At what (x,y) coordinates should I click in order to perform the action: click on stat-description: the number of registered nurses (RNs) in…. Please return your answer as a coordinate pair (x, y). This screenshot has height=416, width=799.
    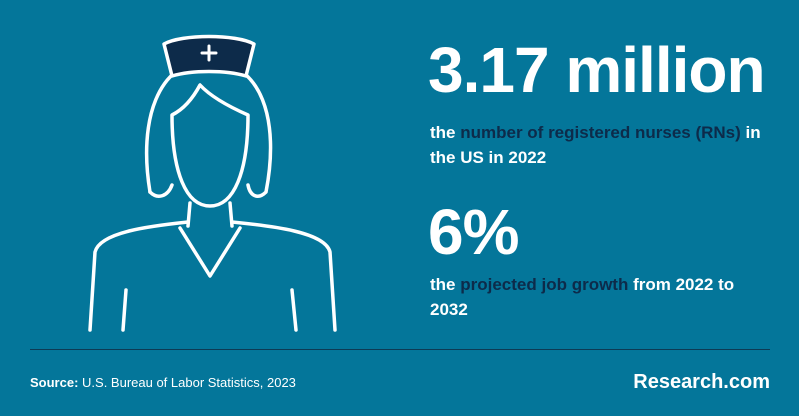
    Looking at the image, I should click on (602, 145).